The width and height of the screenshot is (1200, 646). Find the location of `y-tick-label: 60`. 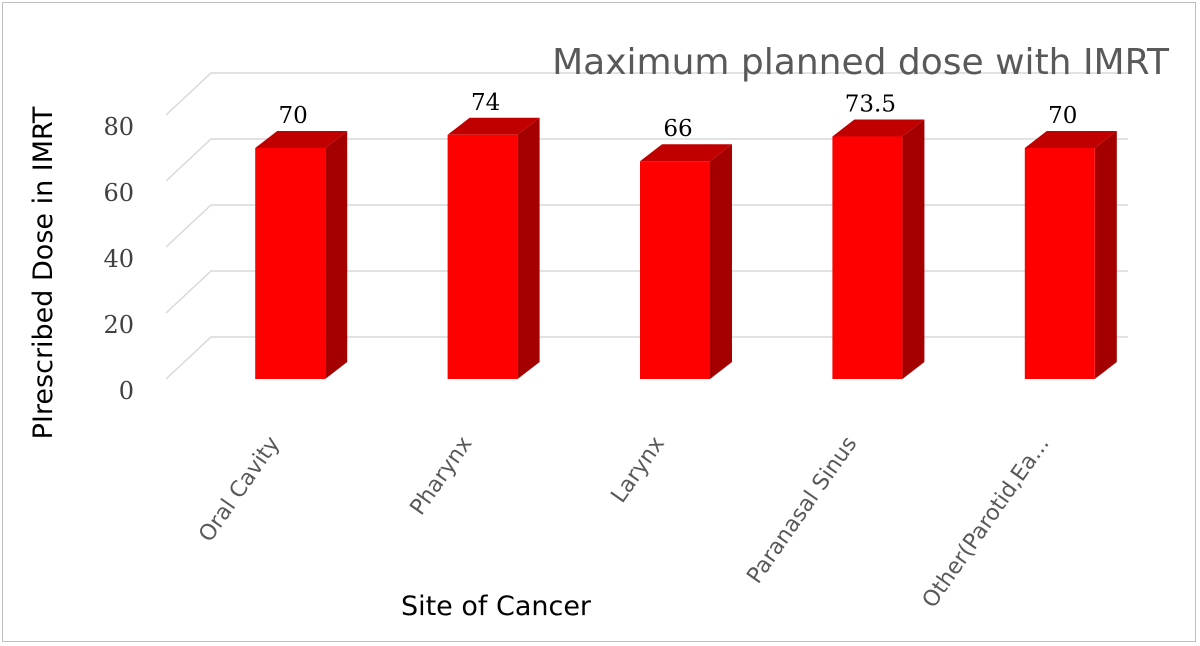

y-tick-label: 60 is located at coordinates (118, 193).